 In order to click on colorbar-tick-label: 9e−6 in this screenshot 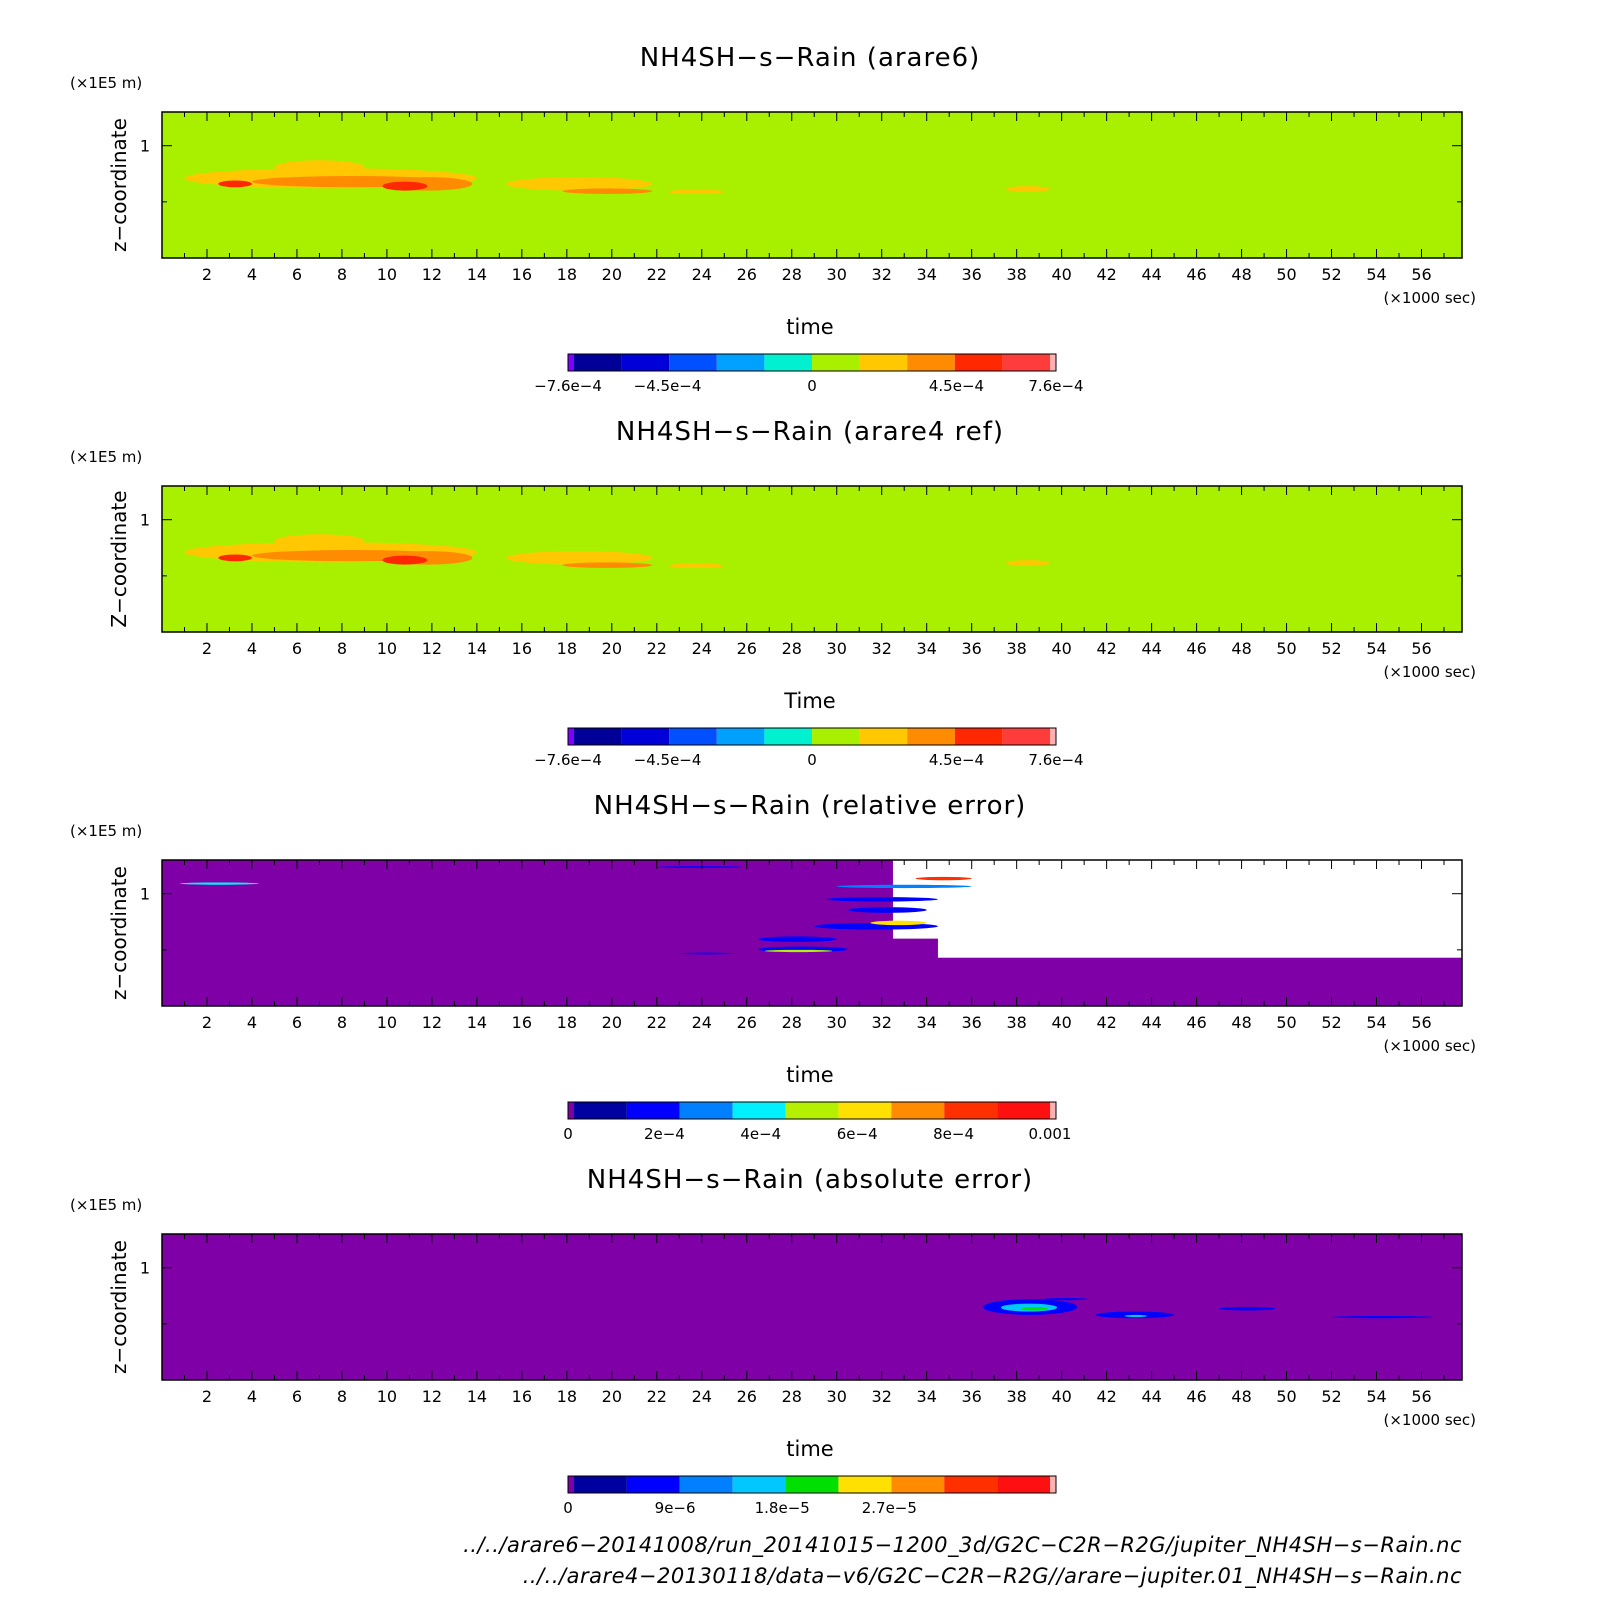, I will do `click(675, 1508)`.